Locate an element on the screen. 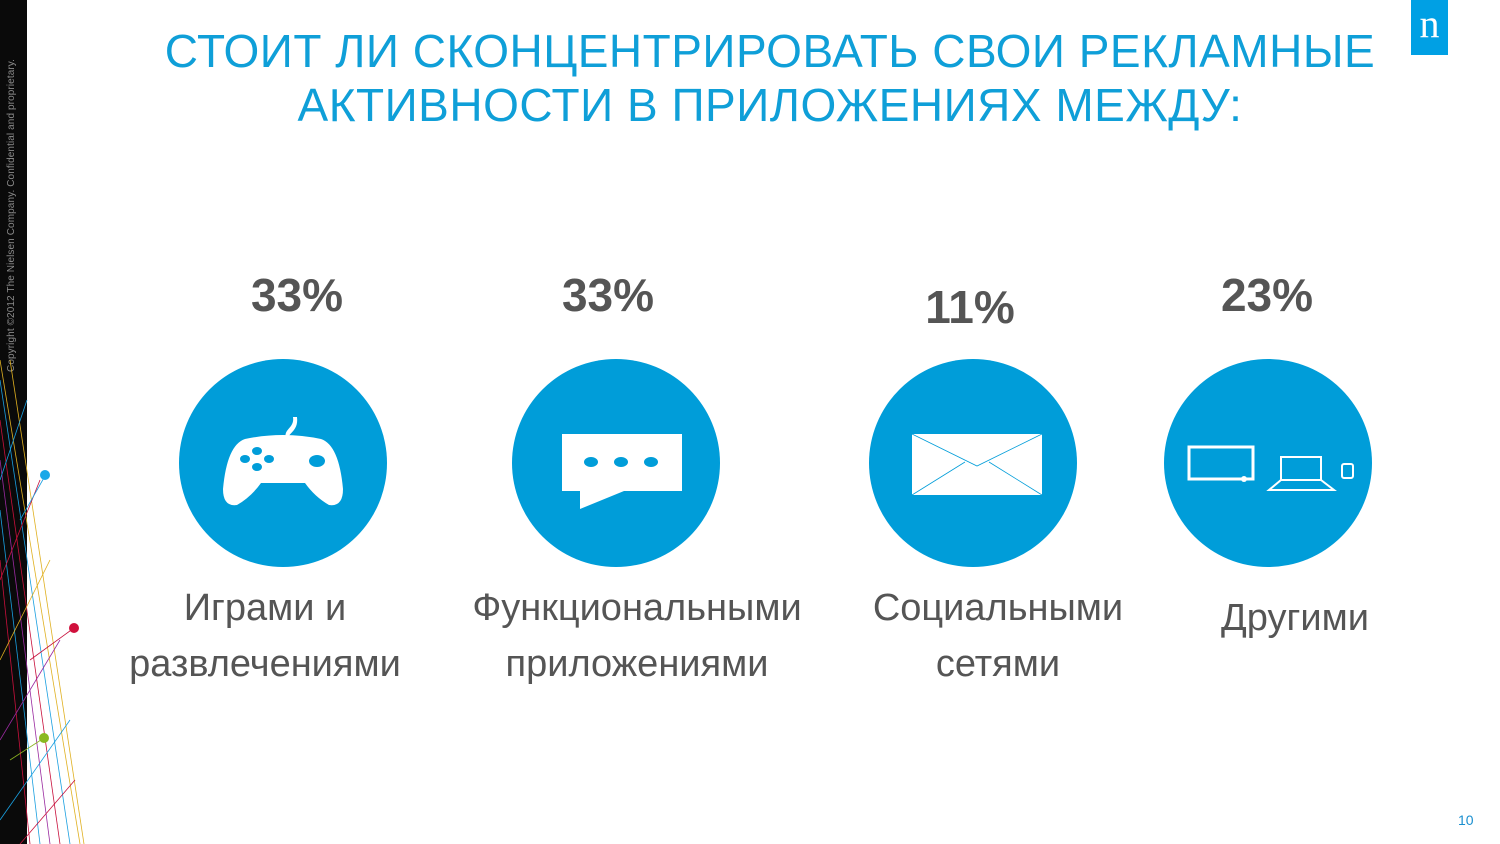 Image resolution: width=1500 pixels, height=844 pixels. label-other-line-1: Другими is located at coordinates (1295, 618).